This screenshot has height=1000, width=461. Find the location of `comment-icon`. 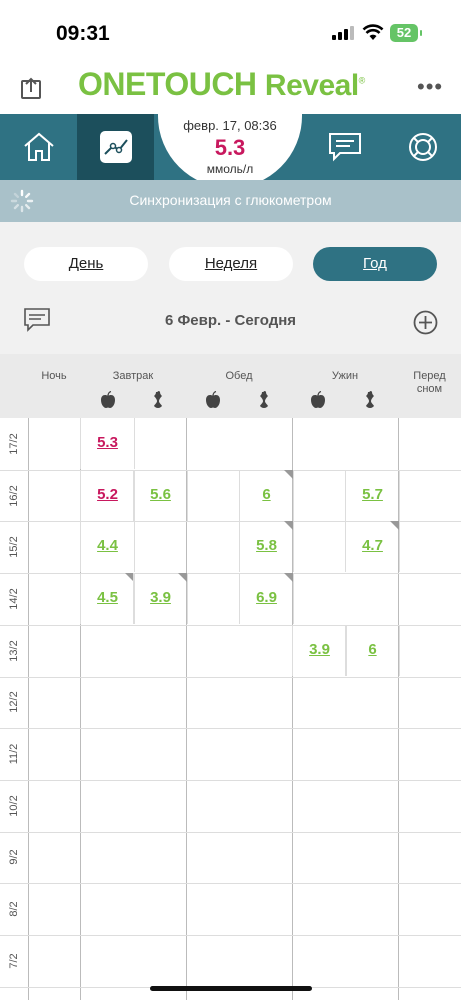

comment-icon is located at coordinates (37, 322).